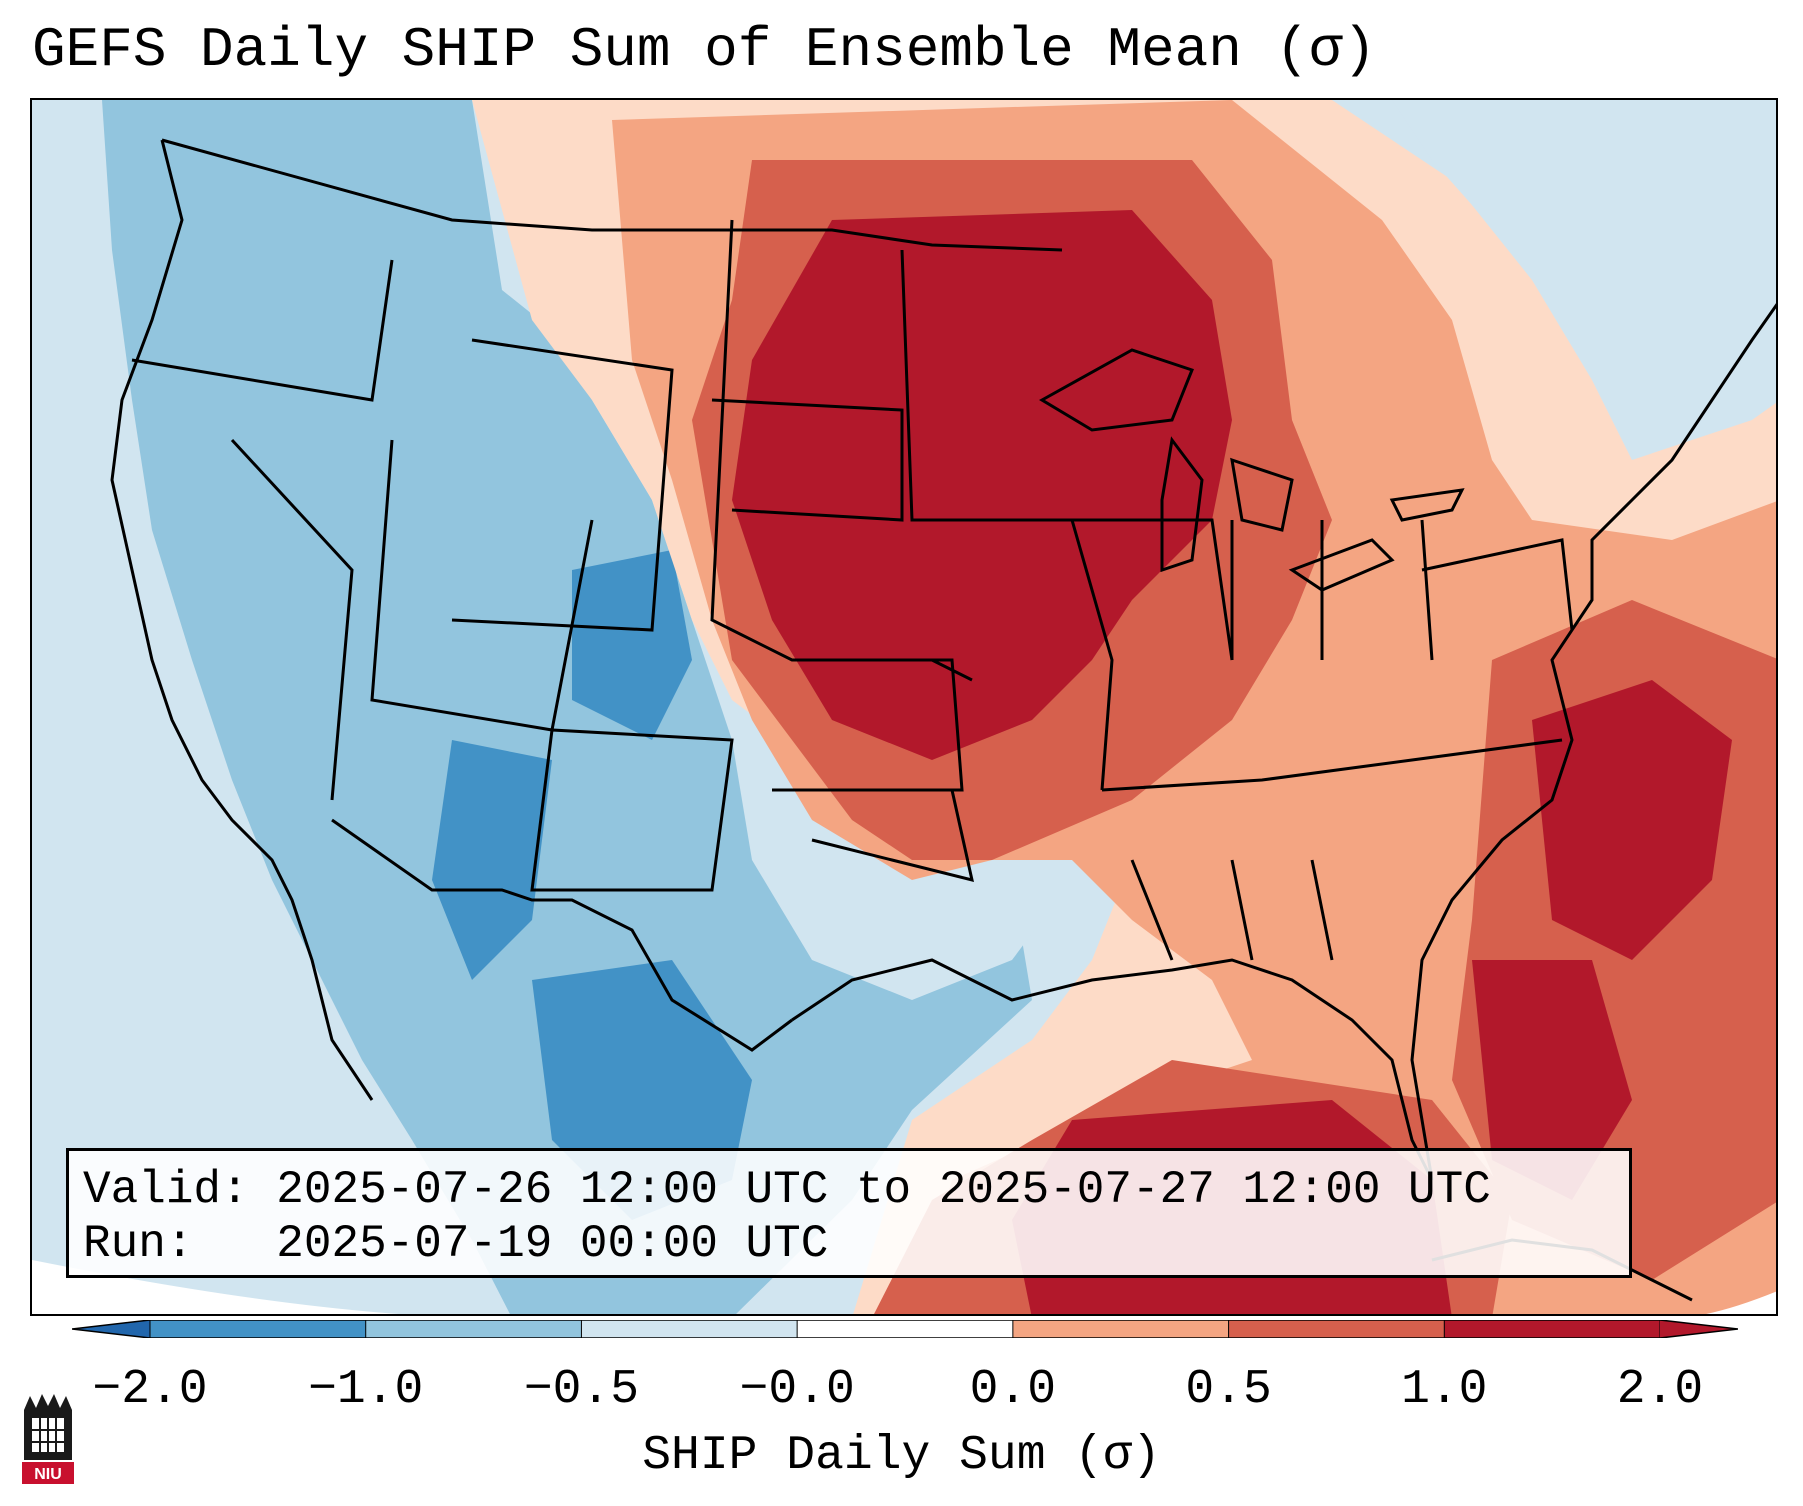  I want to click on run-label: Run:, so click(138, 1244).